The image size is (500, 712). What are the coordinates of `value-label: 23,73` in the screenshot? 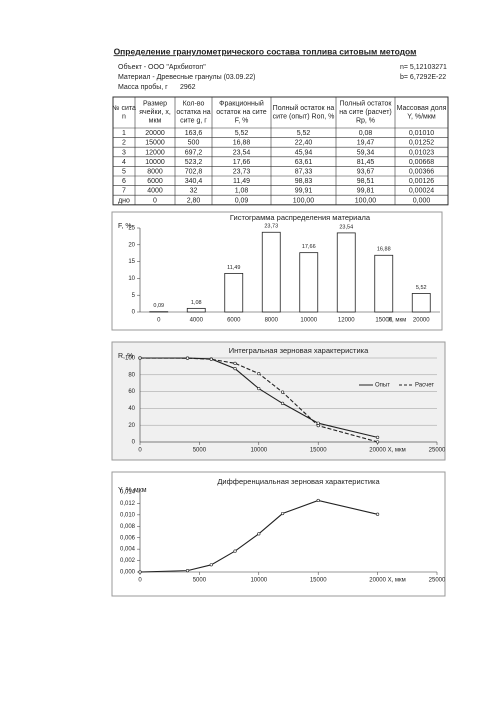 It's located at (271, 227).